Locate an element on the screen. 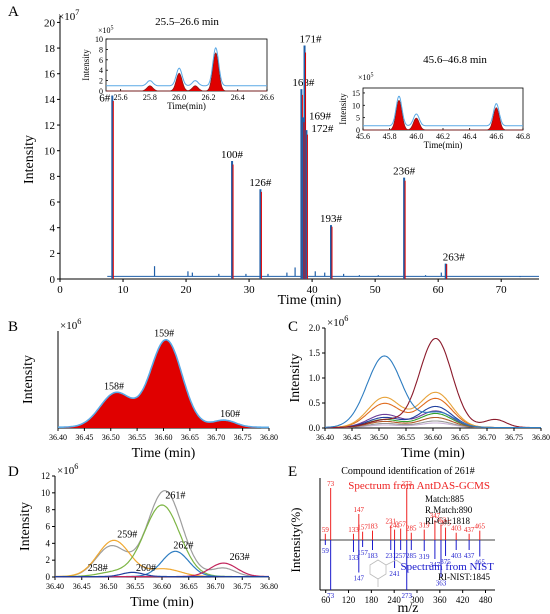 The image size is (550, 614). panel-e-x-tick-label: 180 is located at coordinates (372, 600).